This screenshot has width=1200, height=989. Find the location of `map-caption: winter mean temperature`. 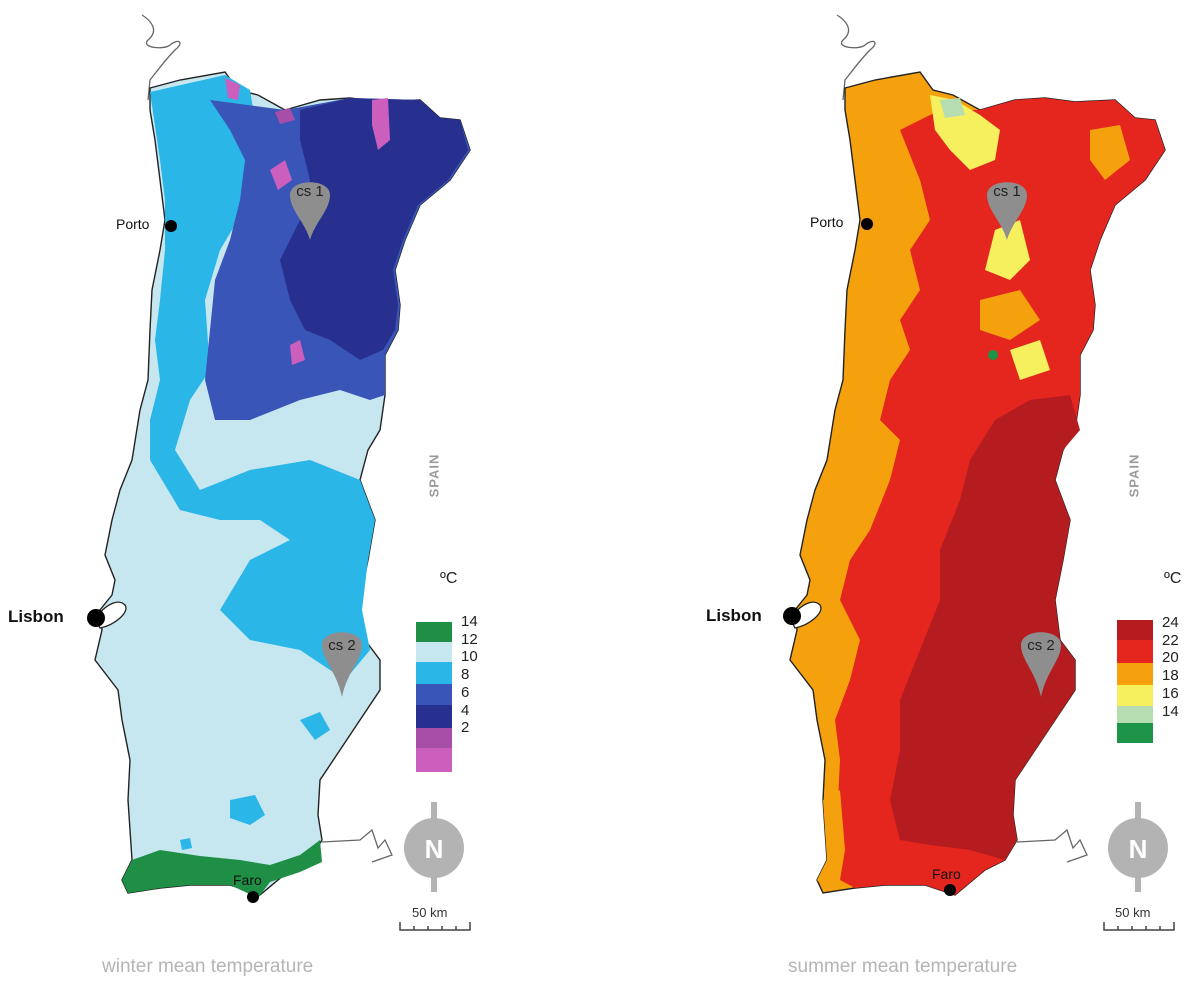

map-caption: winter mean temperature is located at coordinates (208, 966).